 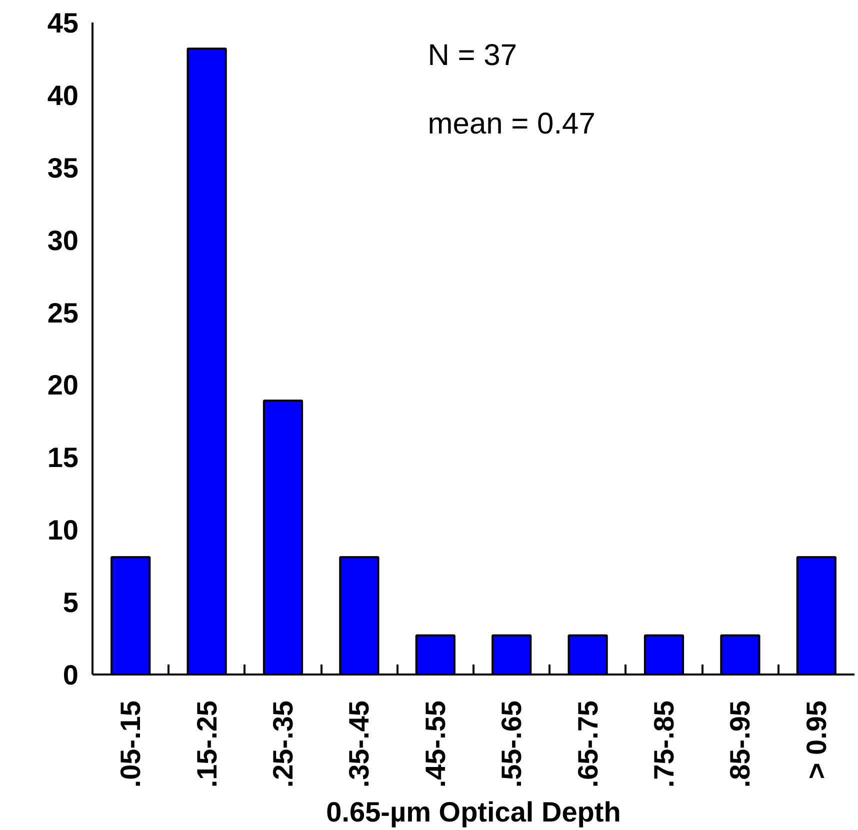 What do you see at coordinates (63, 168) in the screenshot?
I see `y-tick-label: 35` at bounding box center [63, 168].